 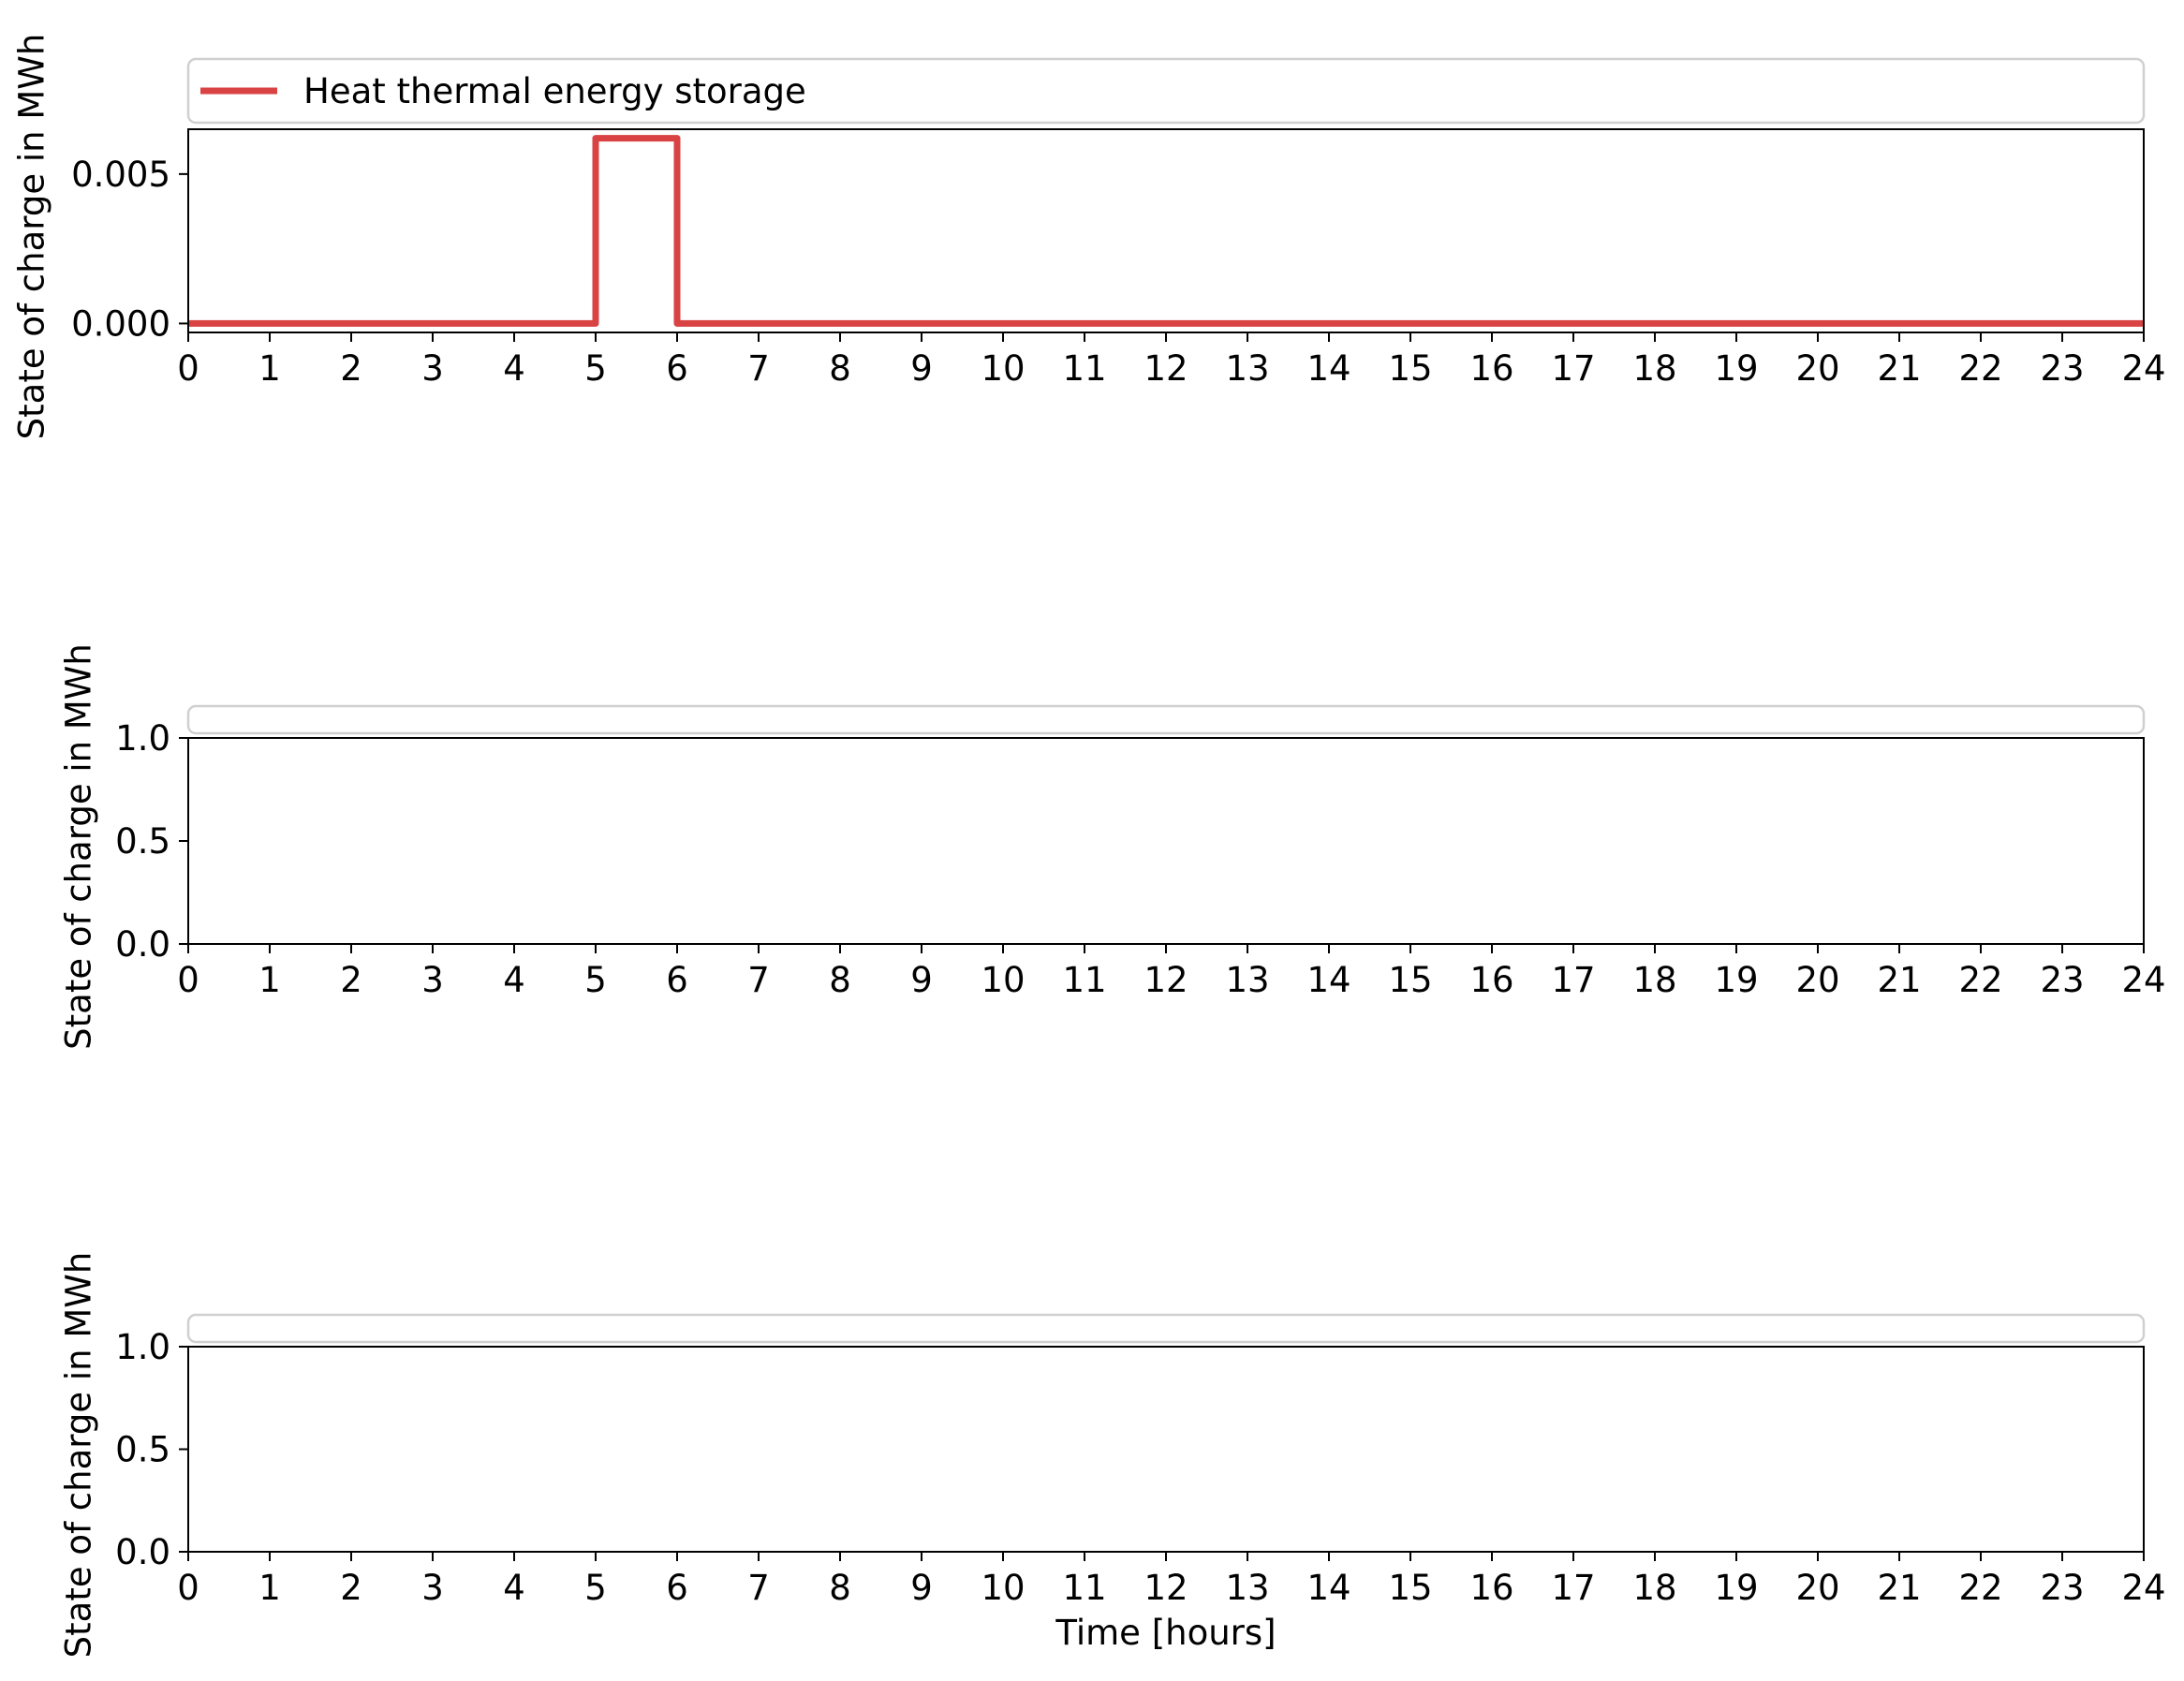 I want to click on legend-label: Heat thermal energy storage, so click(x=554, y=91).